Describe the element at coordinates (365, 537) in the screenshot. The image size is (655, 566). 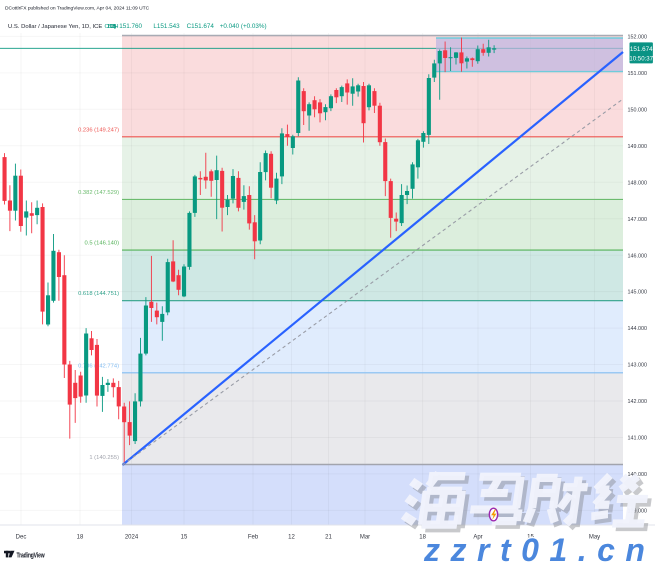
I see `svg-text: Mar` at that location.